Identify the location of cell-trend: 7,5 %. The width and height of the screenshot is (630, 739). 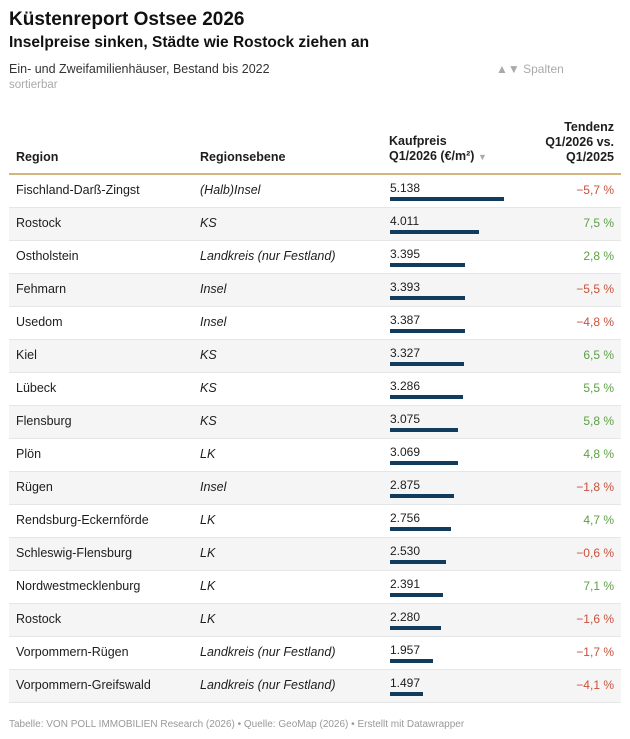
(598, 223).